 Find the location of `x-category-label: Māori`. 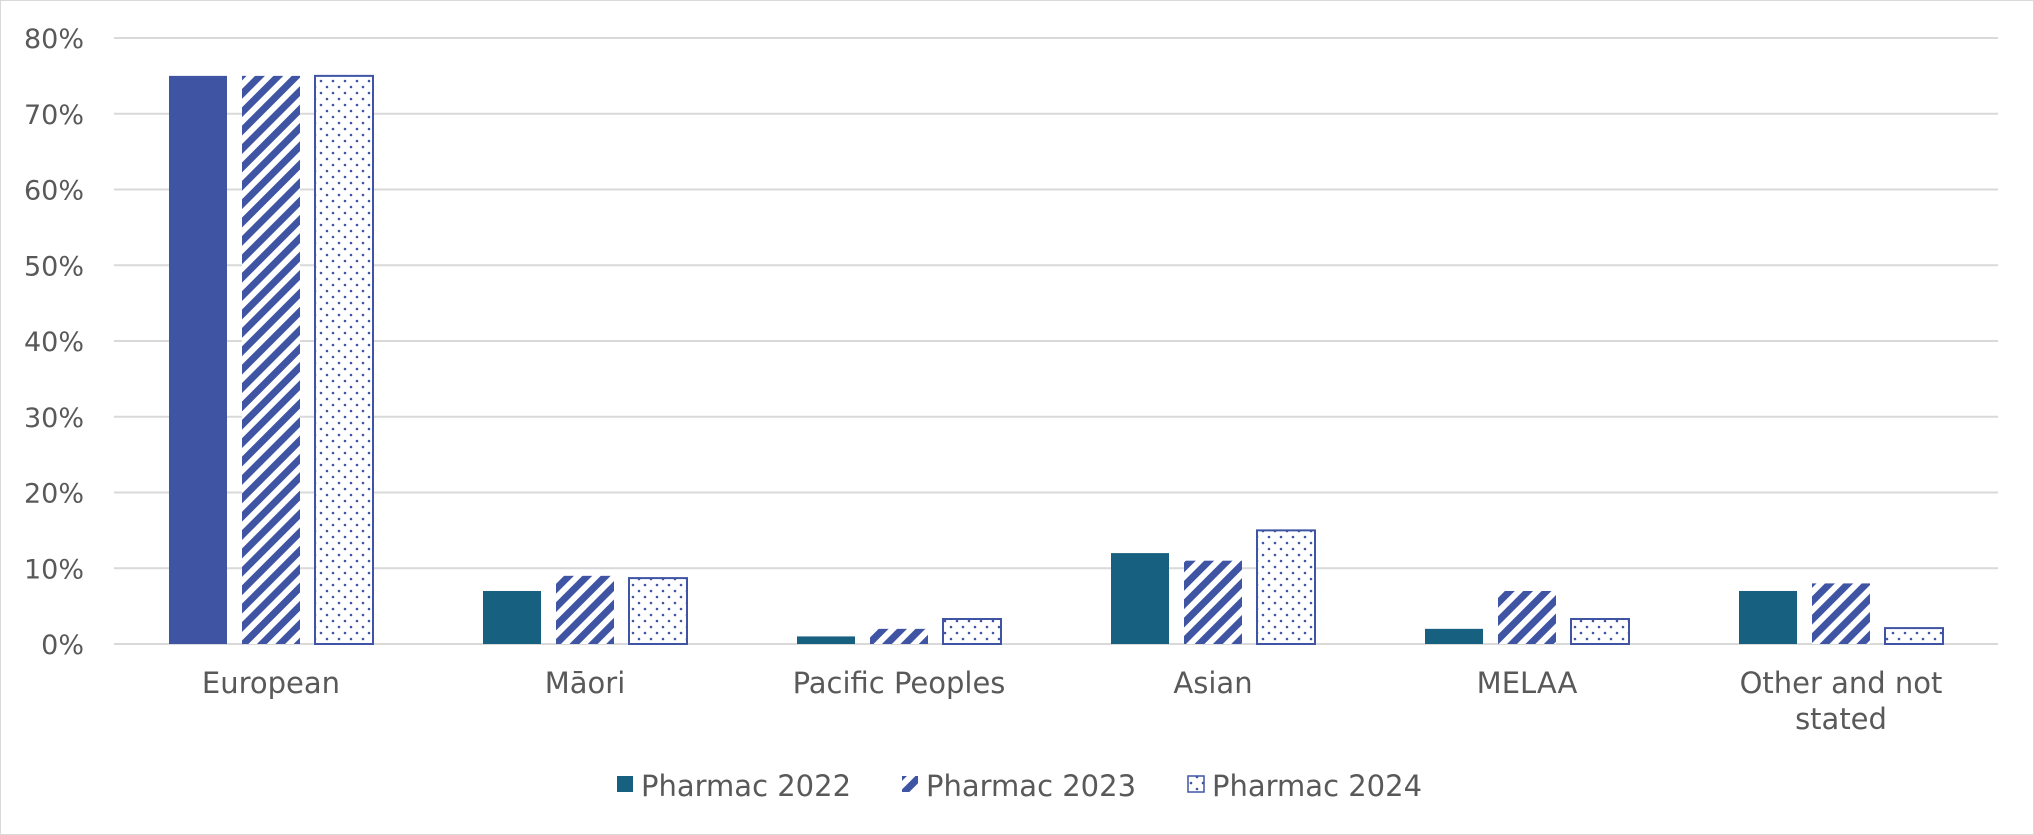

x-category-label: Māori is located at coordinates (585, 683).